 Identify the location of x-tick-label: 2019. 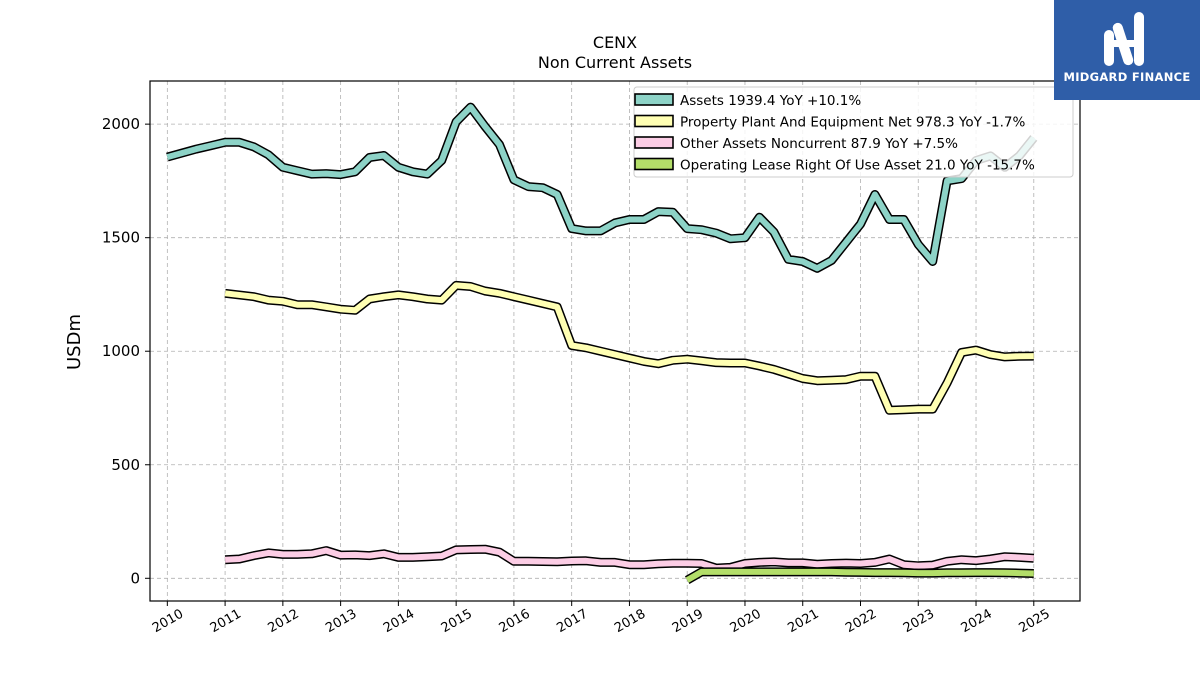
(688, 622).